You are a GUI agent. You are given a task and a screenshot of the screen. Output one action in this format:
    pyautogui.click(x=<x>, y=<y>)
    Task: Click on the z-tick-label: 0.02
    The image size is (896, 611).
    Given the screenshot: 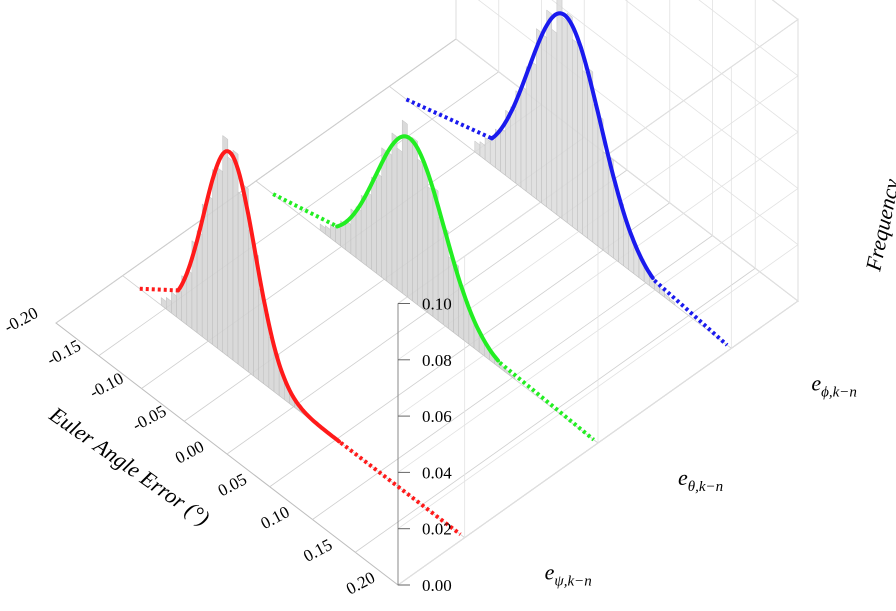 What is the action you would take?
    pyautogui.click(x=437, y=529)
    